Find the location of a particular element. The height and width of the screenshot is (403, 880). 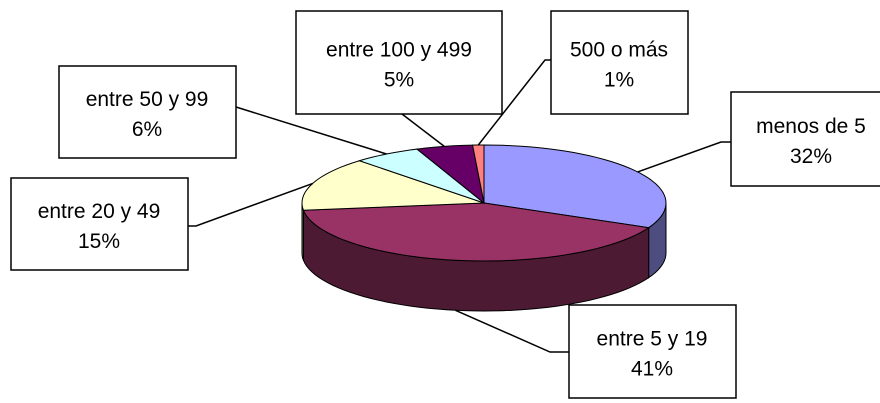

slice-category-label: entre 50 y 99 is located at coordinates (147, 99).